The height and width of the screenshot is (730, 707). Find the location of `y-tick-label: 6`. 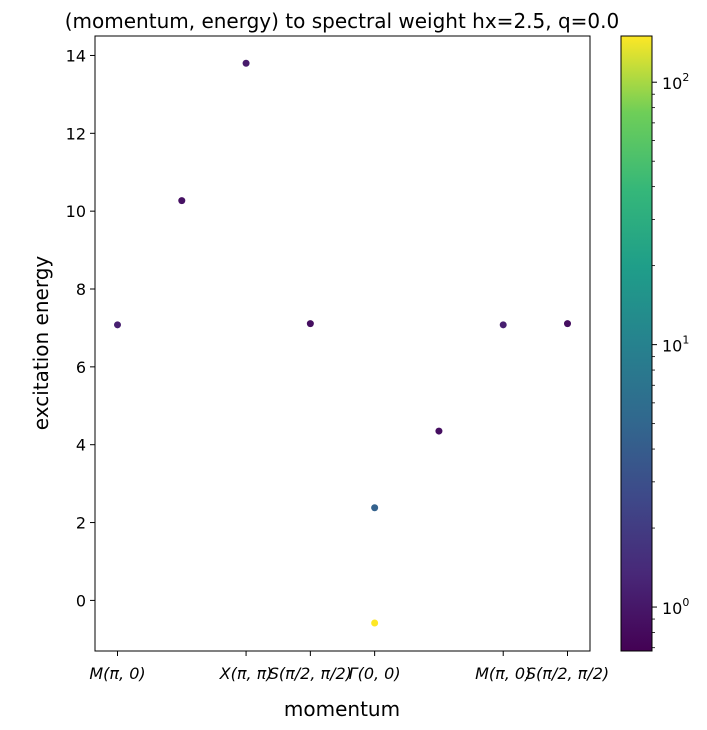

y-tick-label: 6 is located at coordinates (81, 367).